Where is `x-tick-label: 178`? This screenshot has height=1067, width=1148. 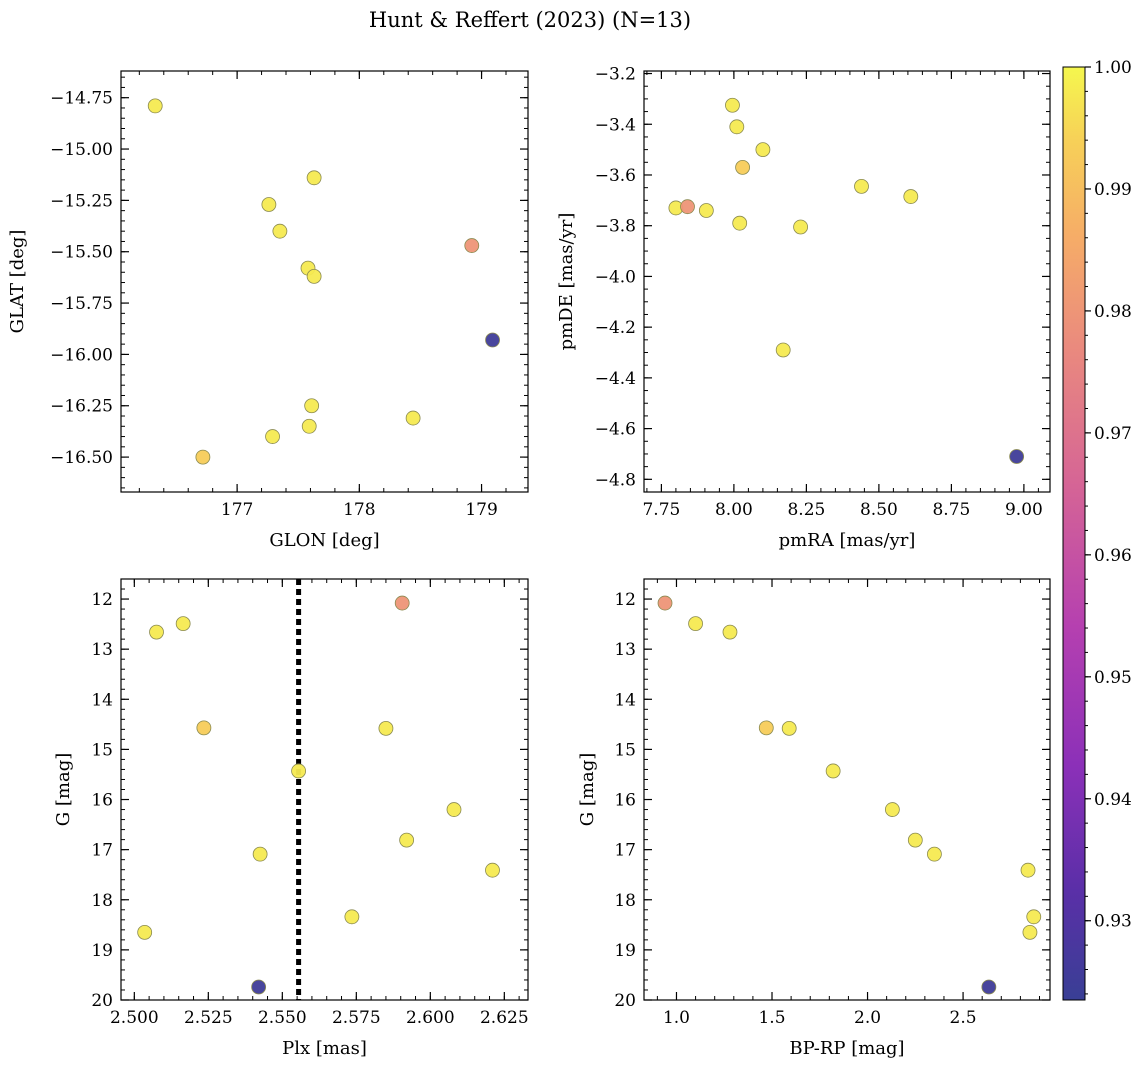 x-tick-label: 178 is located at coordinates (359, 510).